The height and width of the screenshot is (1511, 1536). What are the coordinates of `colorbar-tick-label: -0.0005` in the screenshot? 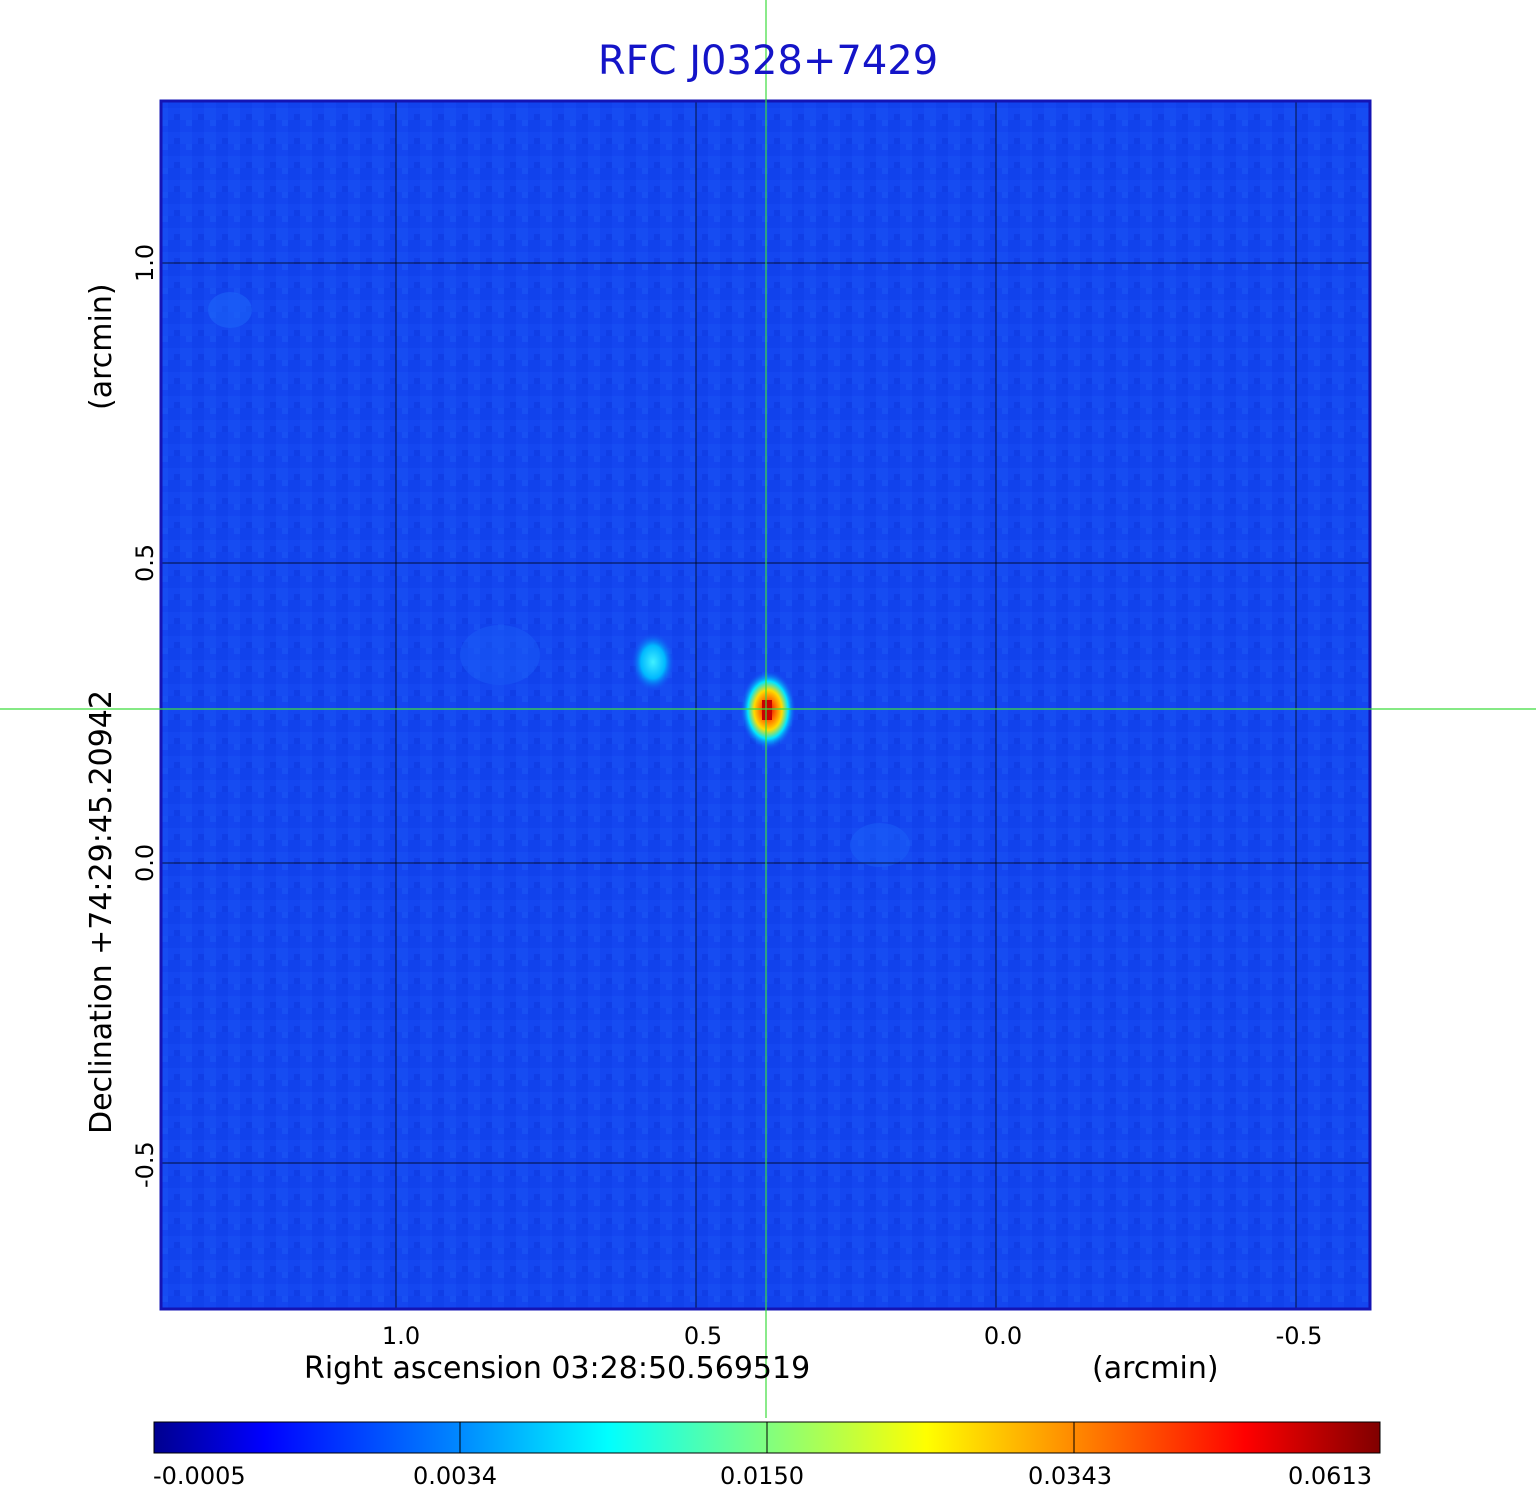 It's located at (199, 1476).